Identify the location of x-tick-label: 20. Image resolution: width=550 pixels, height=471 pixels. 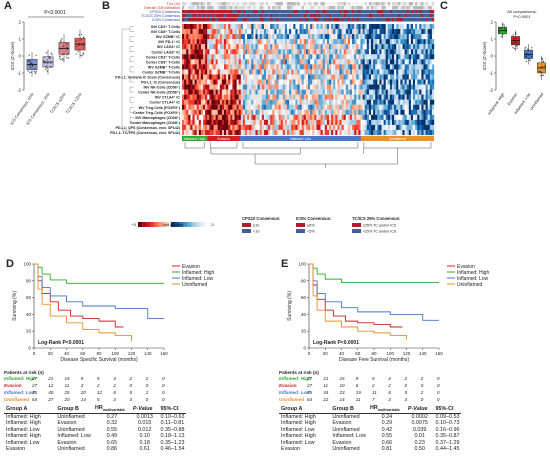
(326, 353).